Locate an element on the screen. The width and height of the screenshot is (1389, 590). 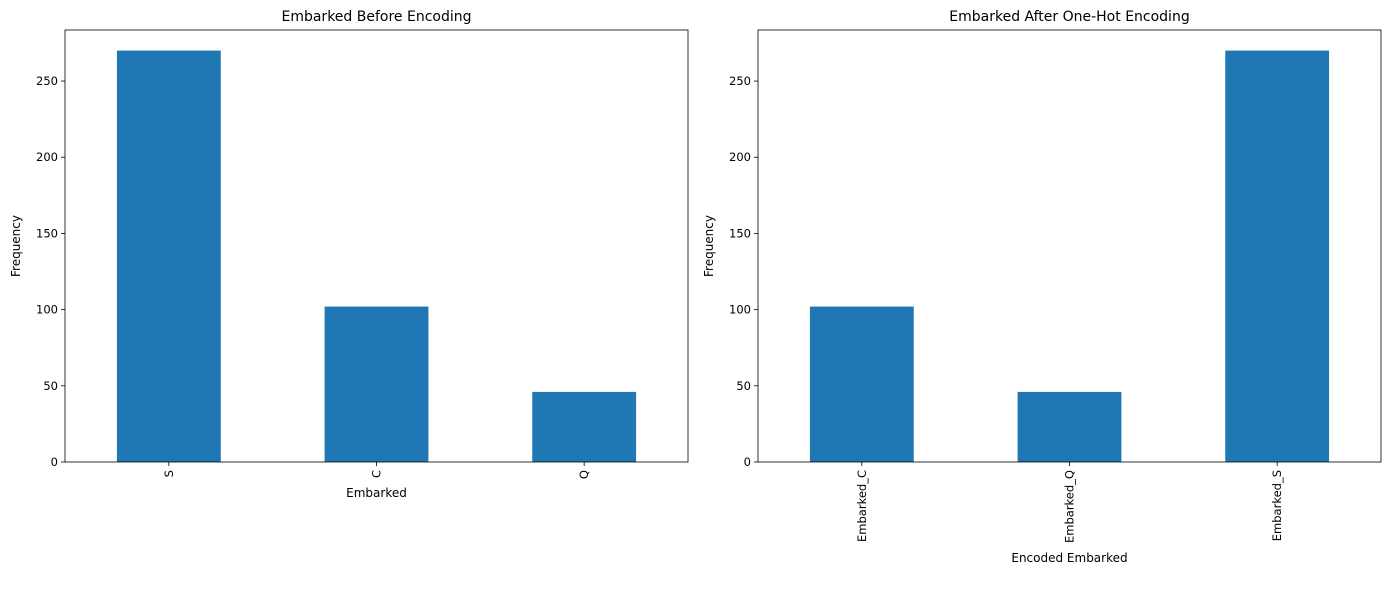
bar-q is located at coordinates (584, 426).